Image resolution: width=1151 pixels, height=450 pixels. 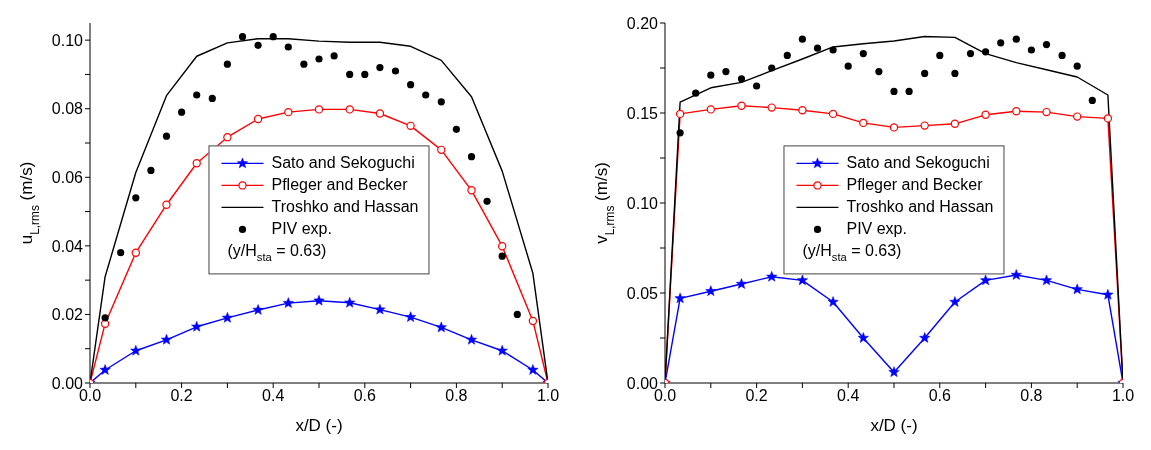 I want to click on y-tick-label: 0.02, so click(x=67, y=315).